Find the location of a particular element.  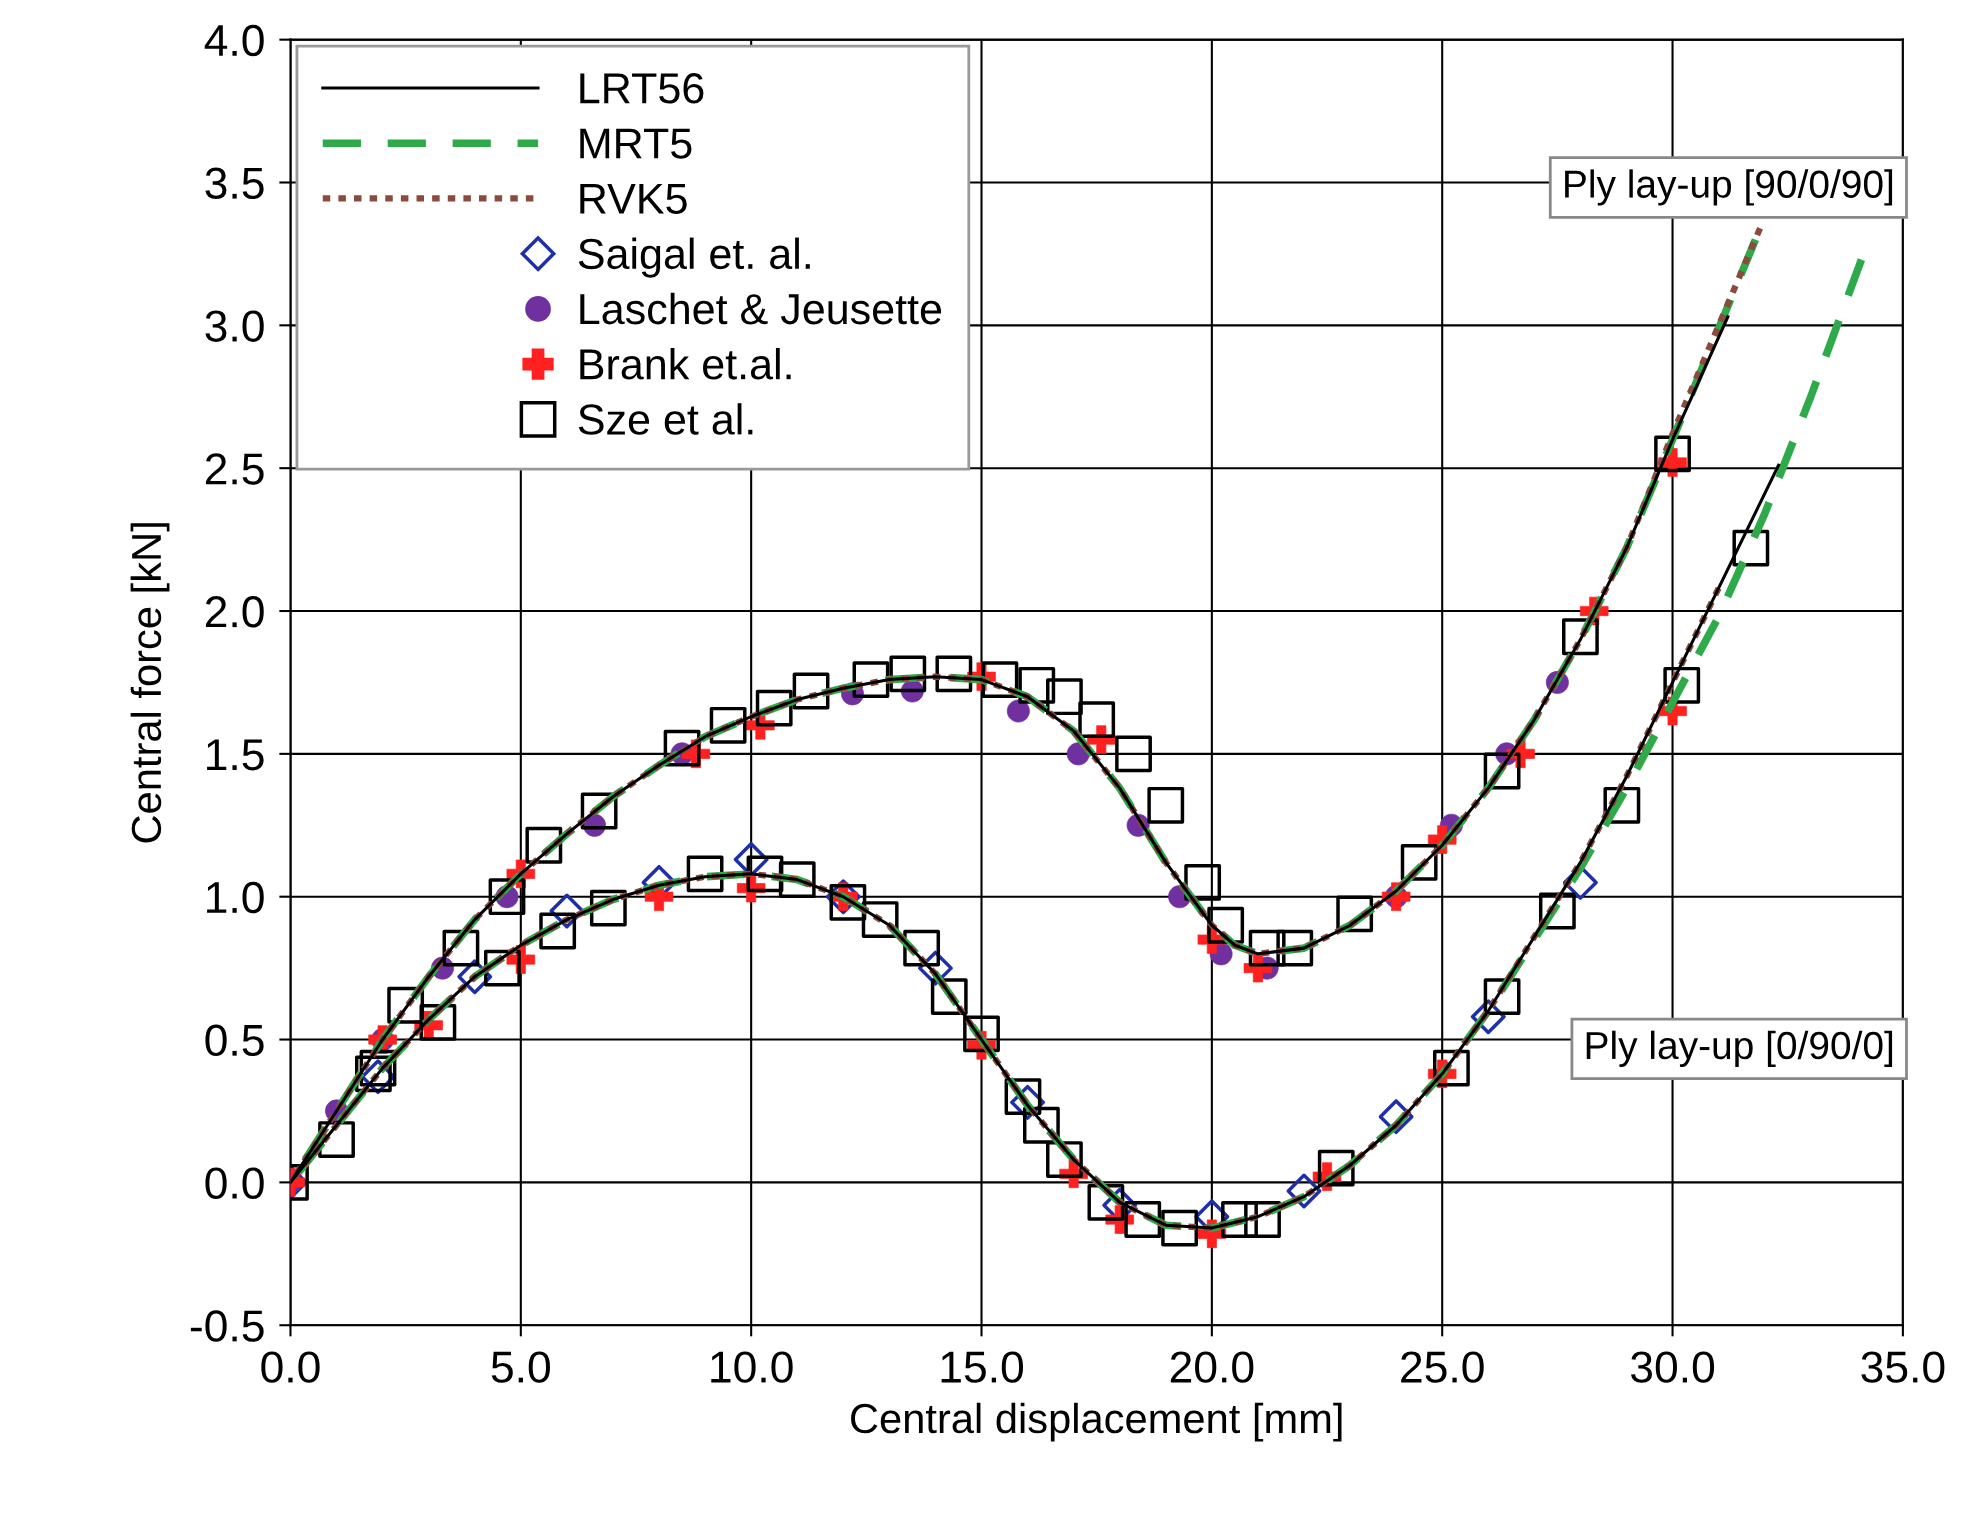

y-tick-label: 1.0 is located at coordinates (235, 897).